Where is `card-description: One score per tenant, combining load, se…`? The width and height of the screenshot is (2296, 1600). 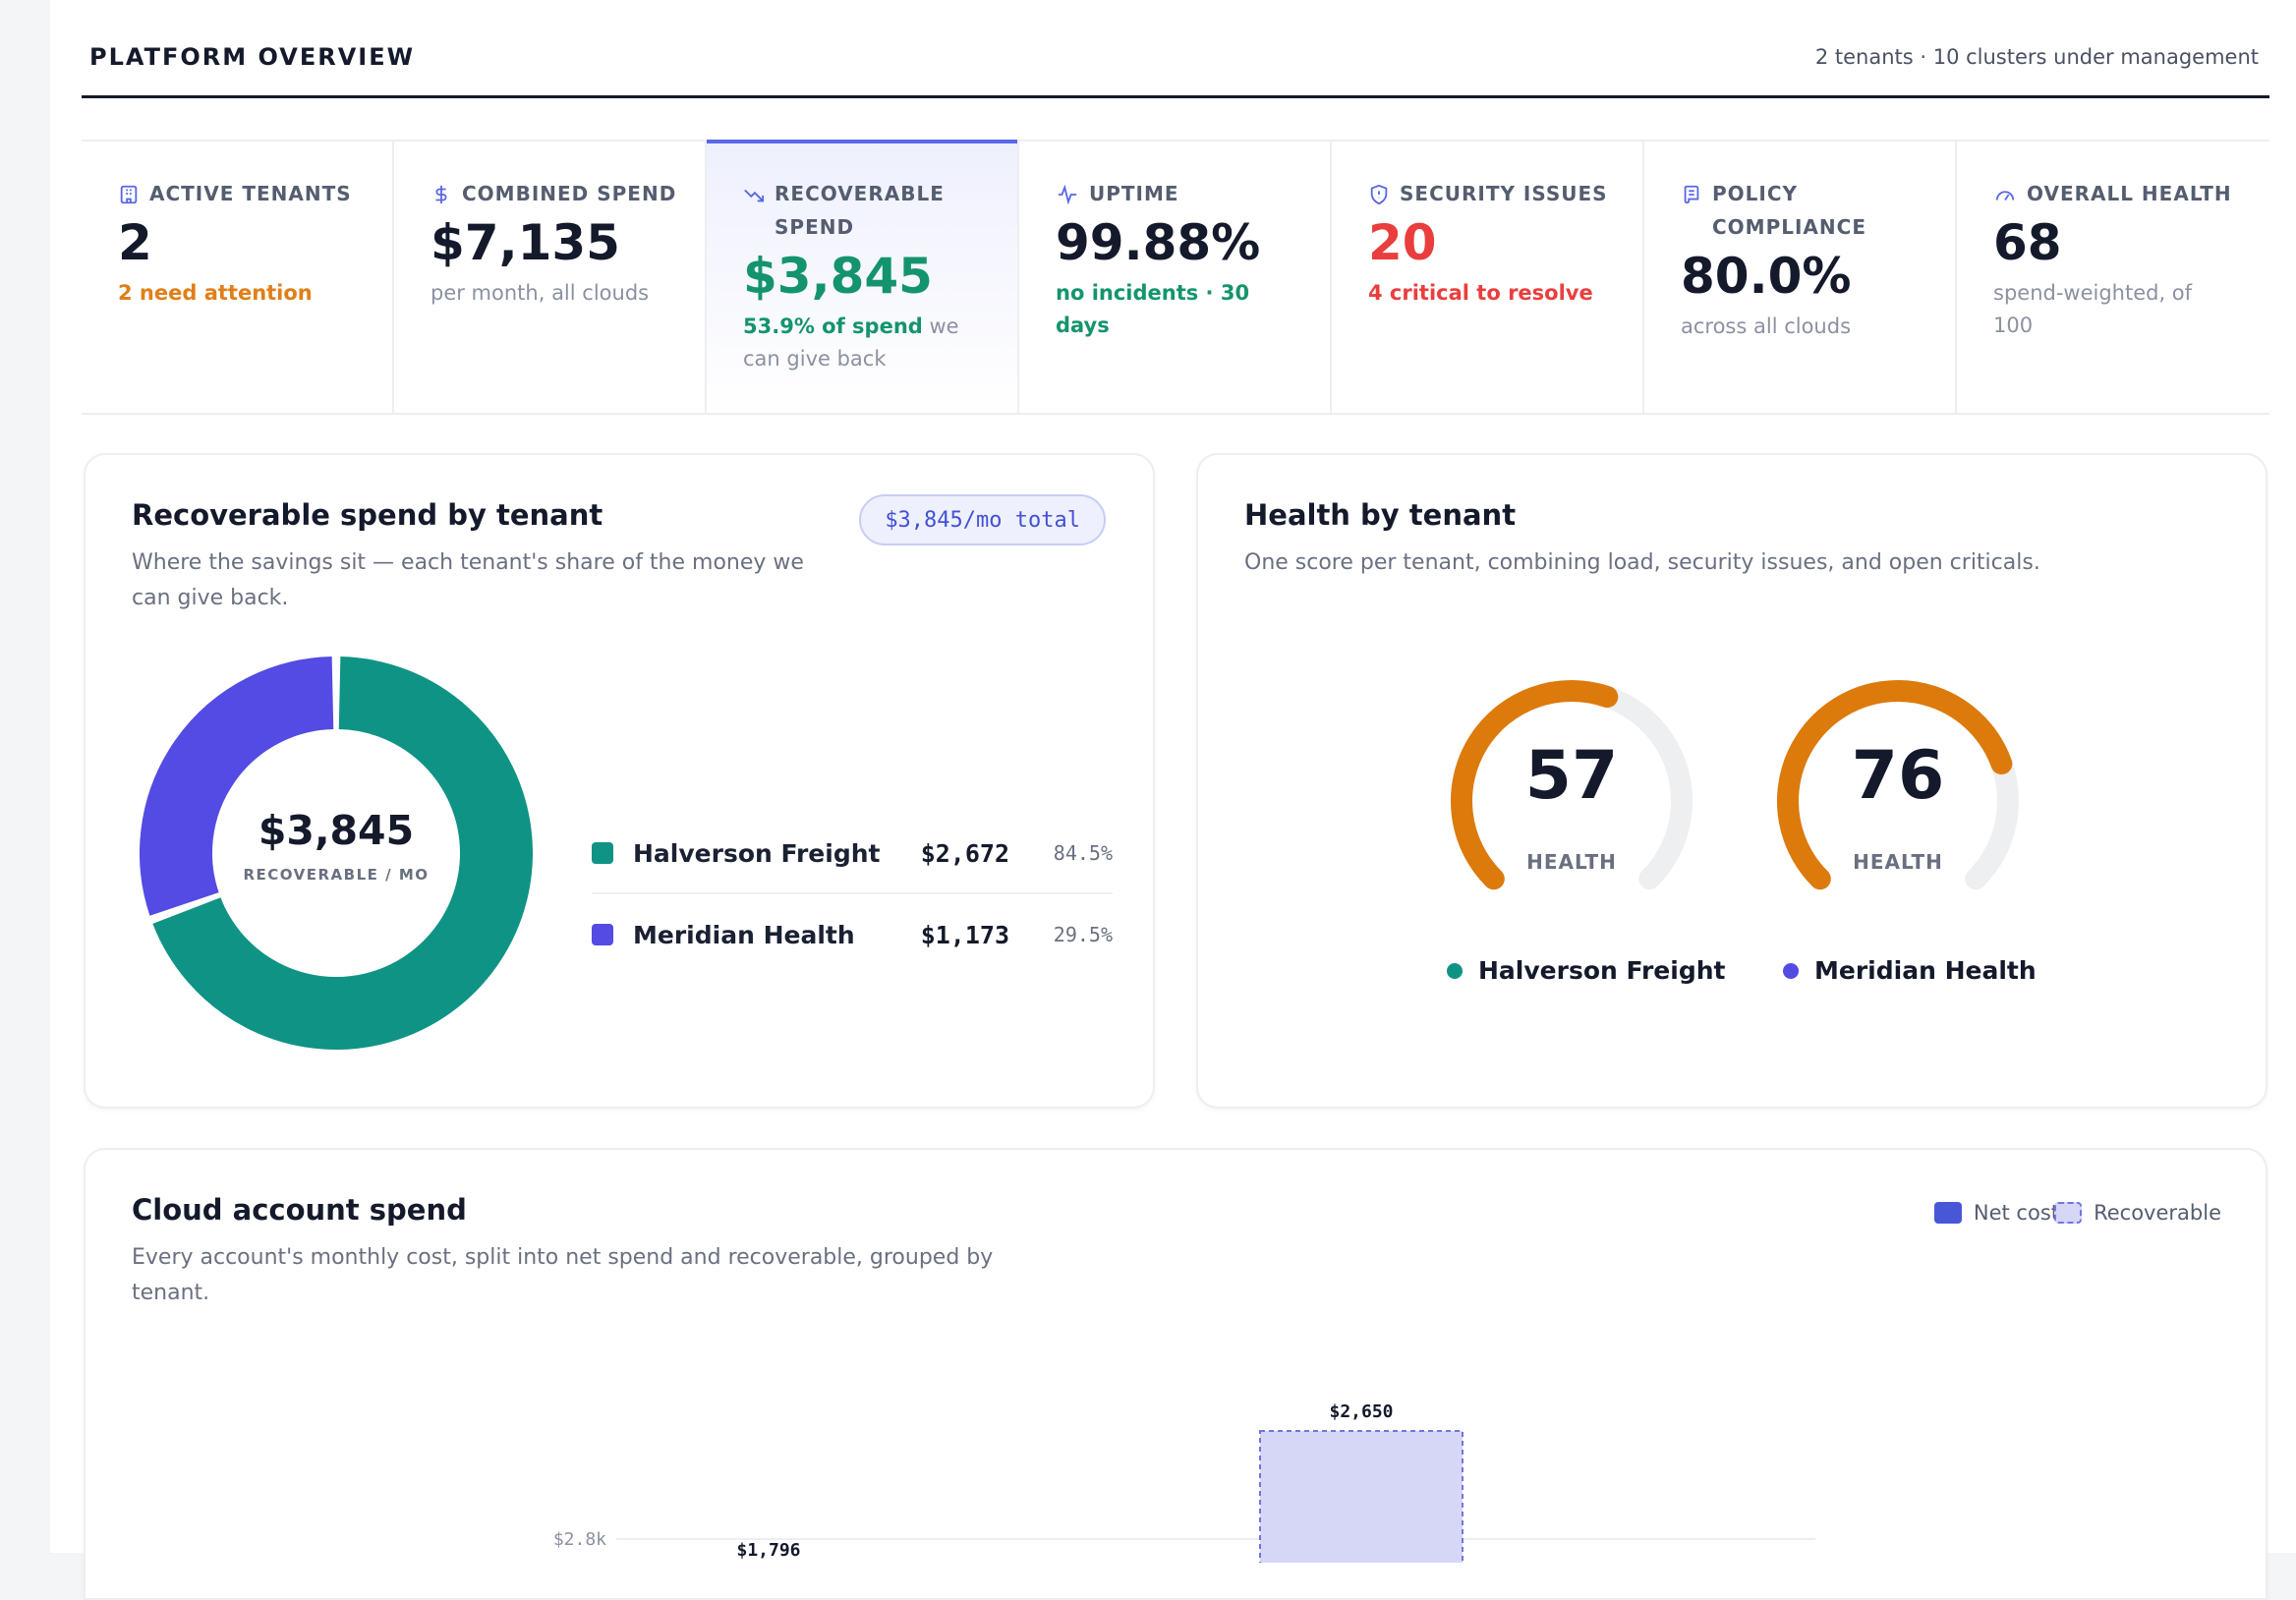
card-description: One score per tenant, combining load, se… is located at coordinates (1642, 562).